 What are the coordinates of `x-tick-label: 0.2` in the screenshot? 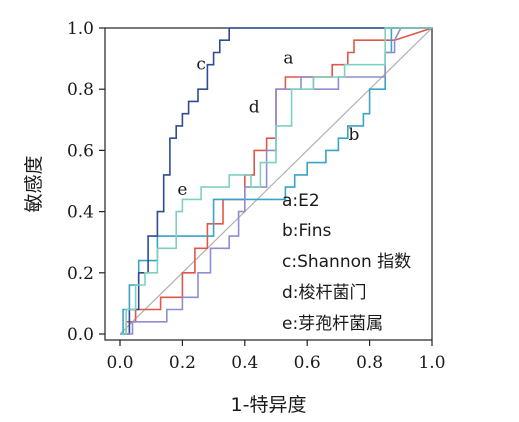 It's located at (182, 363).